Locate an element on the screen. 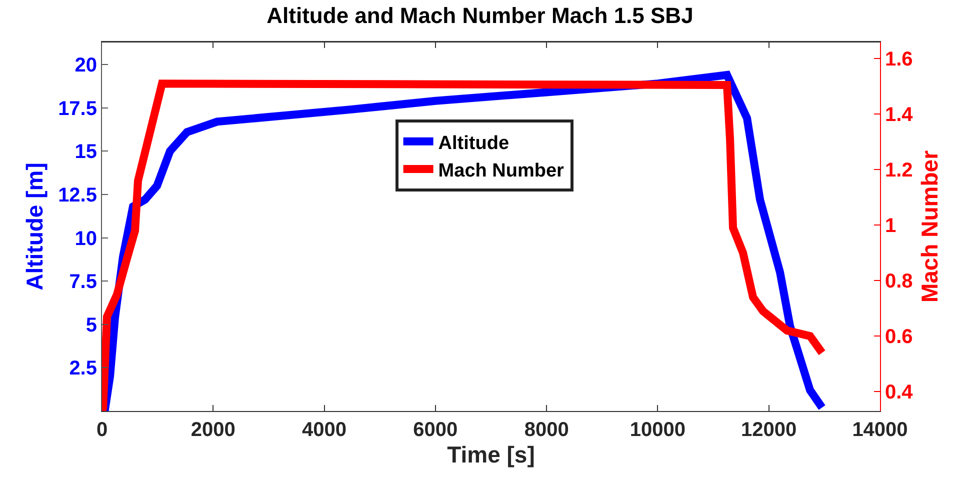 The width and height of the screenshot is (960, 491). x-tick-label: 14000 is located at coordinates (880, 430).